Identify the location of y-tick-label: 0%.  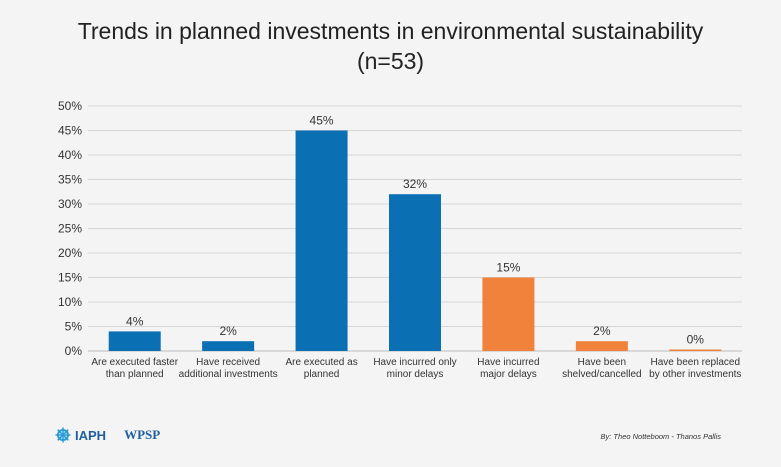
(74, 351).